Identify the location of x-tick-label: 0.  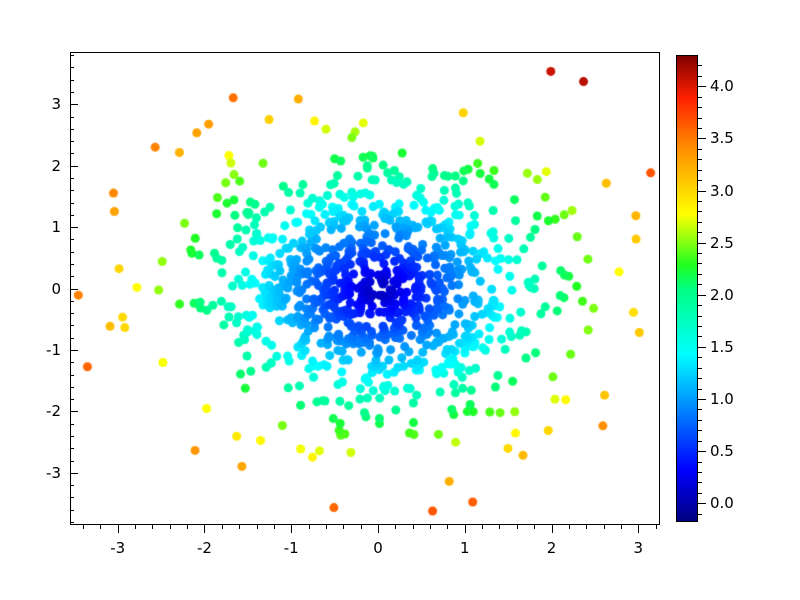
(378, 548).